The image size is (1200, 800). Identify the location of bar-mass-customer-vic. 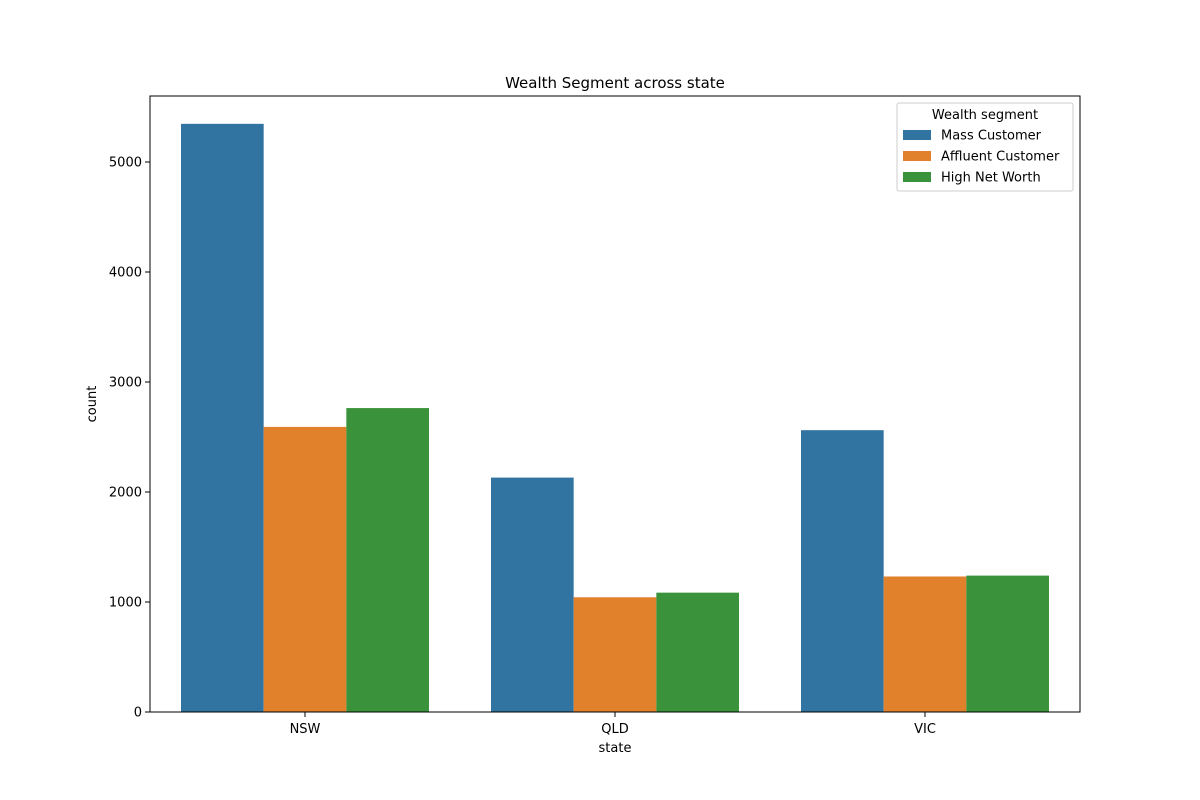
(842, 571).